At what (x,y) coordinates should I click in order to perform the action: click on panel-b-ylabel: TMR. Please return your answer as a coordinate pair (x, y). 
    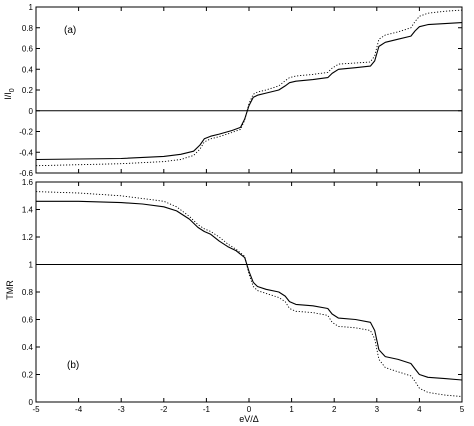
    Looking at the image, I should click on (10, 290).